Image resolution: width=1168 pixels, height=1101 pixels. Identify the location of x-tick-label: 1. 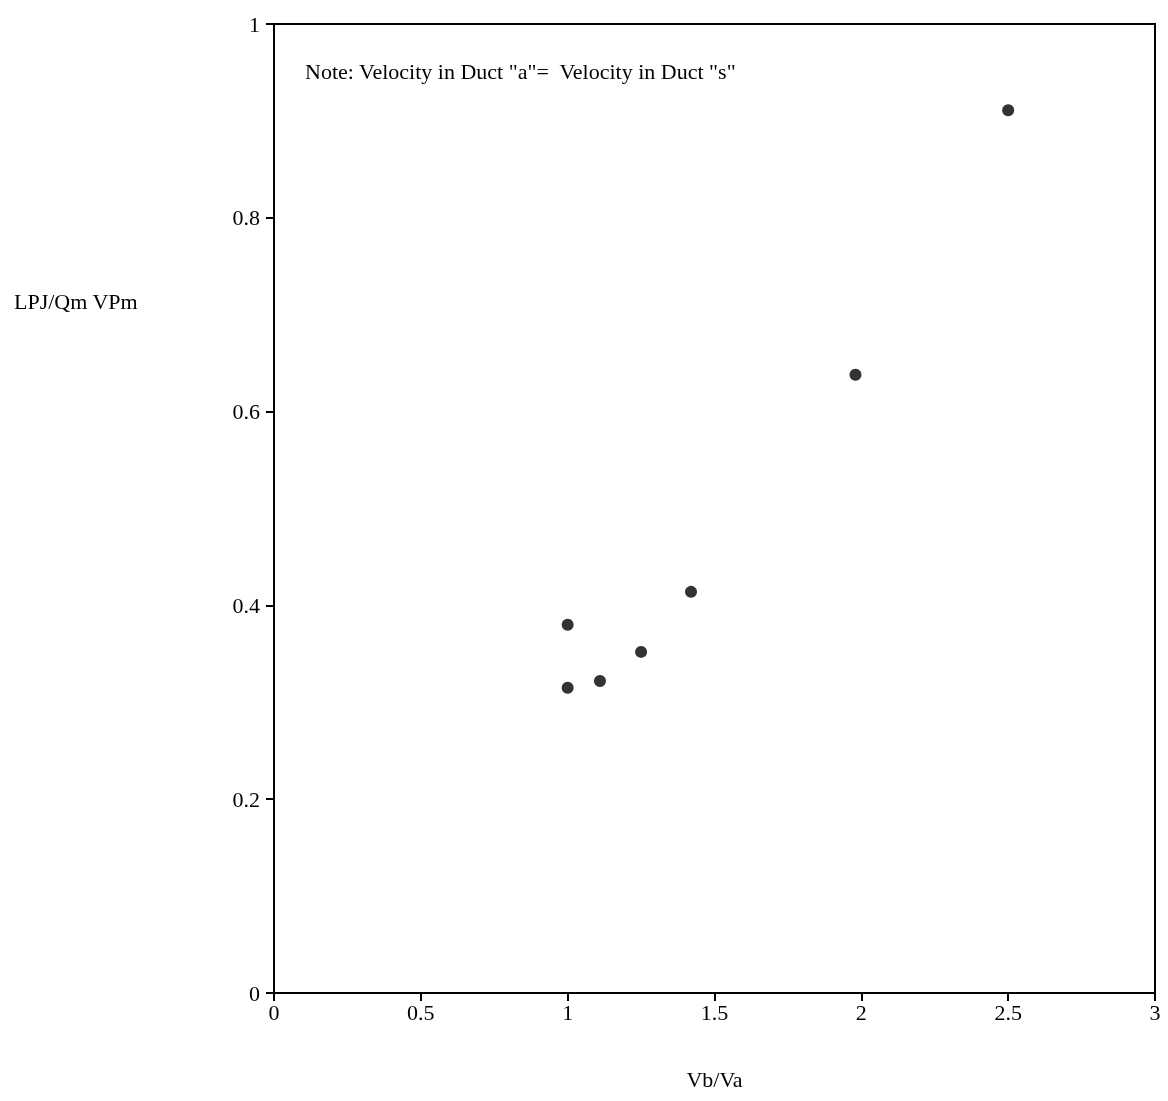
(568, 1012).